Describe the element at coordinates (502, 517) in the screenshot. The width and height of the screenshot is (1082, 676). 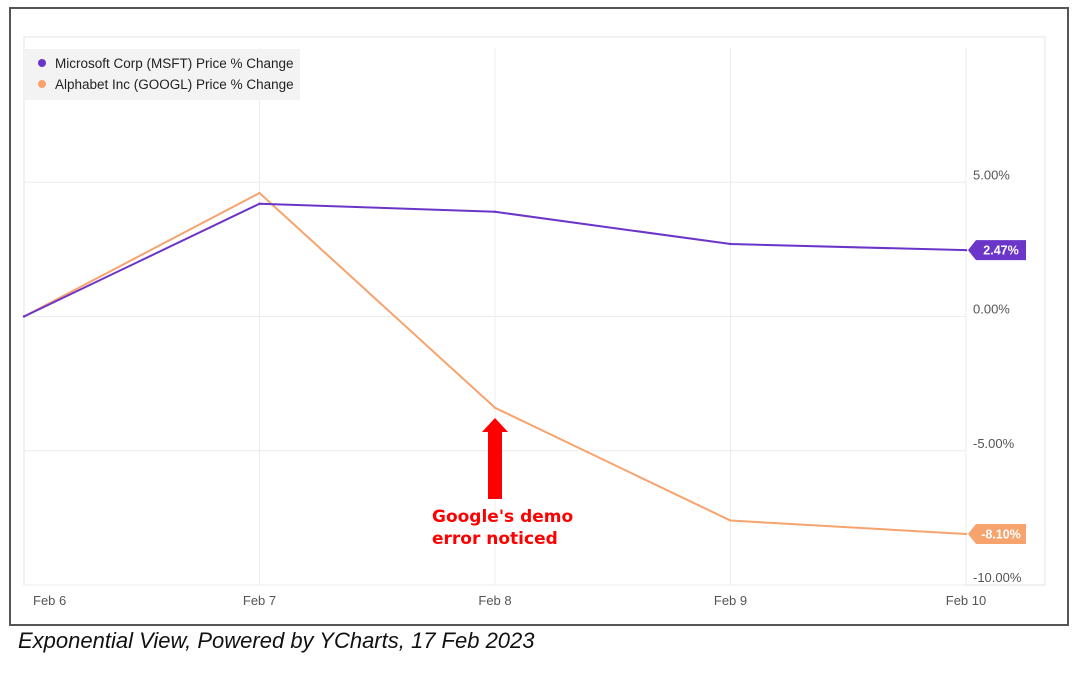
I see `annotation-text-line: Google's demo` at that location.